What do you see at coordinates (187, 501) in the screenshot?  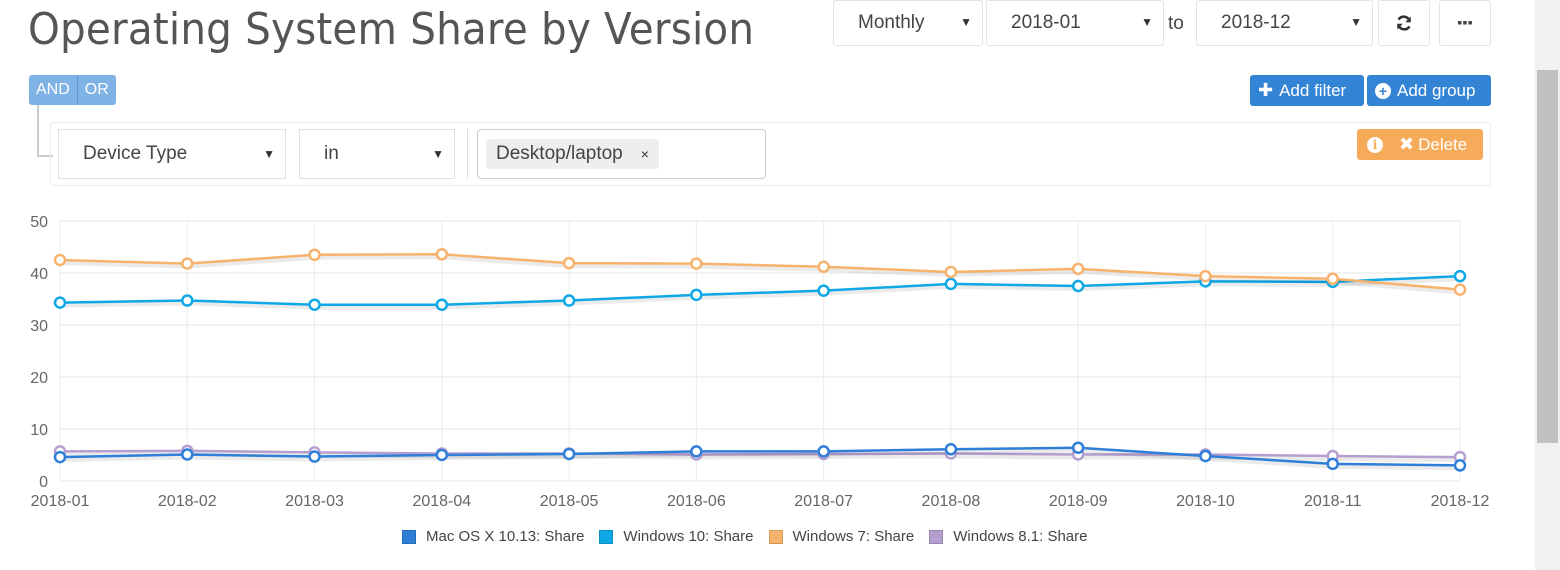 I see `x-tick-label: 2018-02` at bounding box center [187, 501].